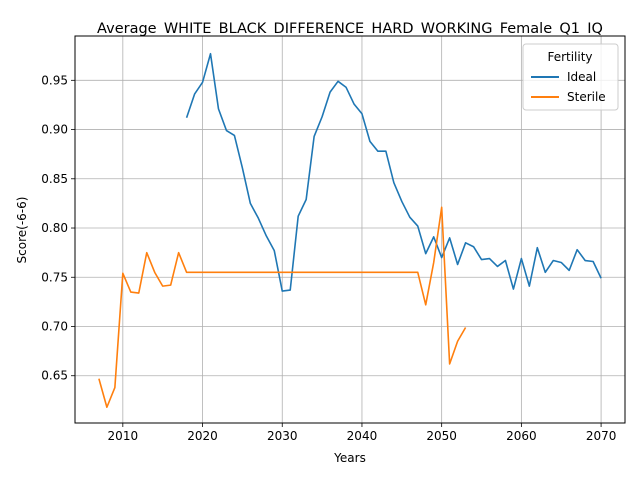 This screenshot has height=480, width=640. What do you see at coordinates (54, 277) in the screenshot?
I see `y-tick-label: 0.75` at bounding box center [54, 277].